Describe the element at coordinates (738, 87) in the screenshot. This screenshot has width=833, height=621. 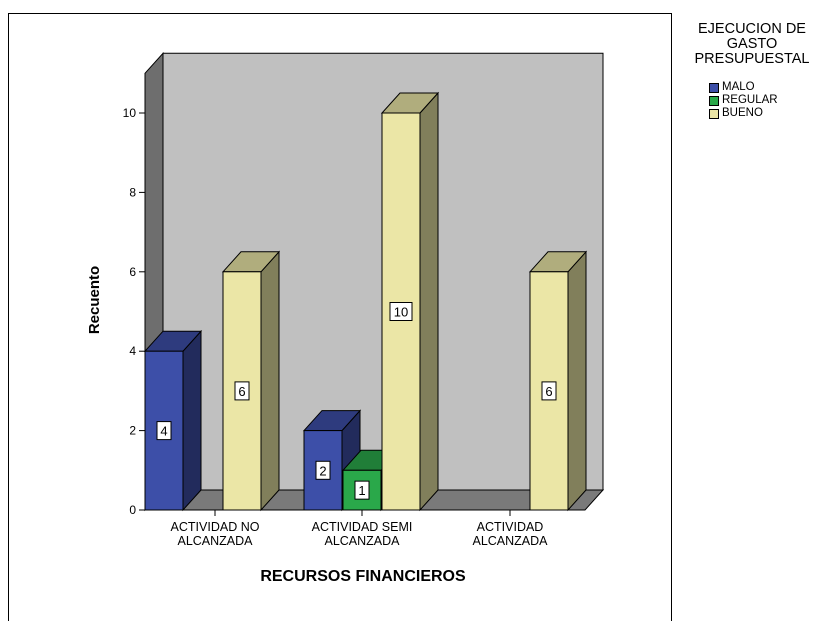
I see `legend-label: MALO` at that location.